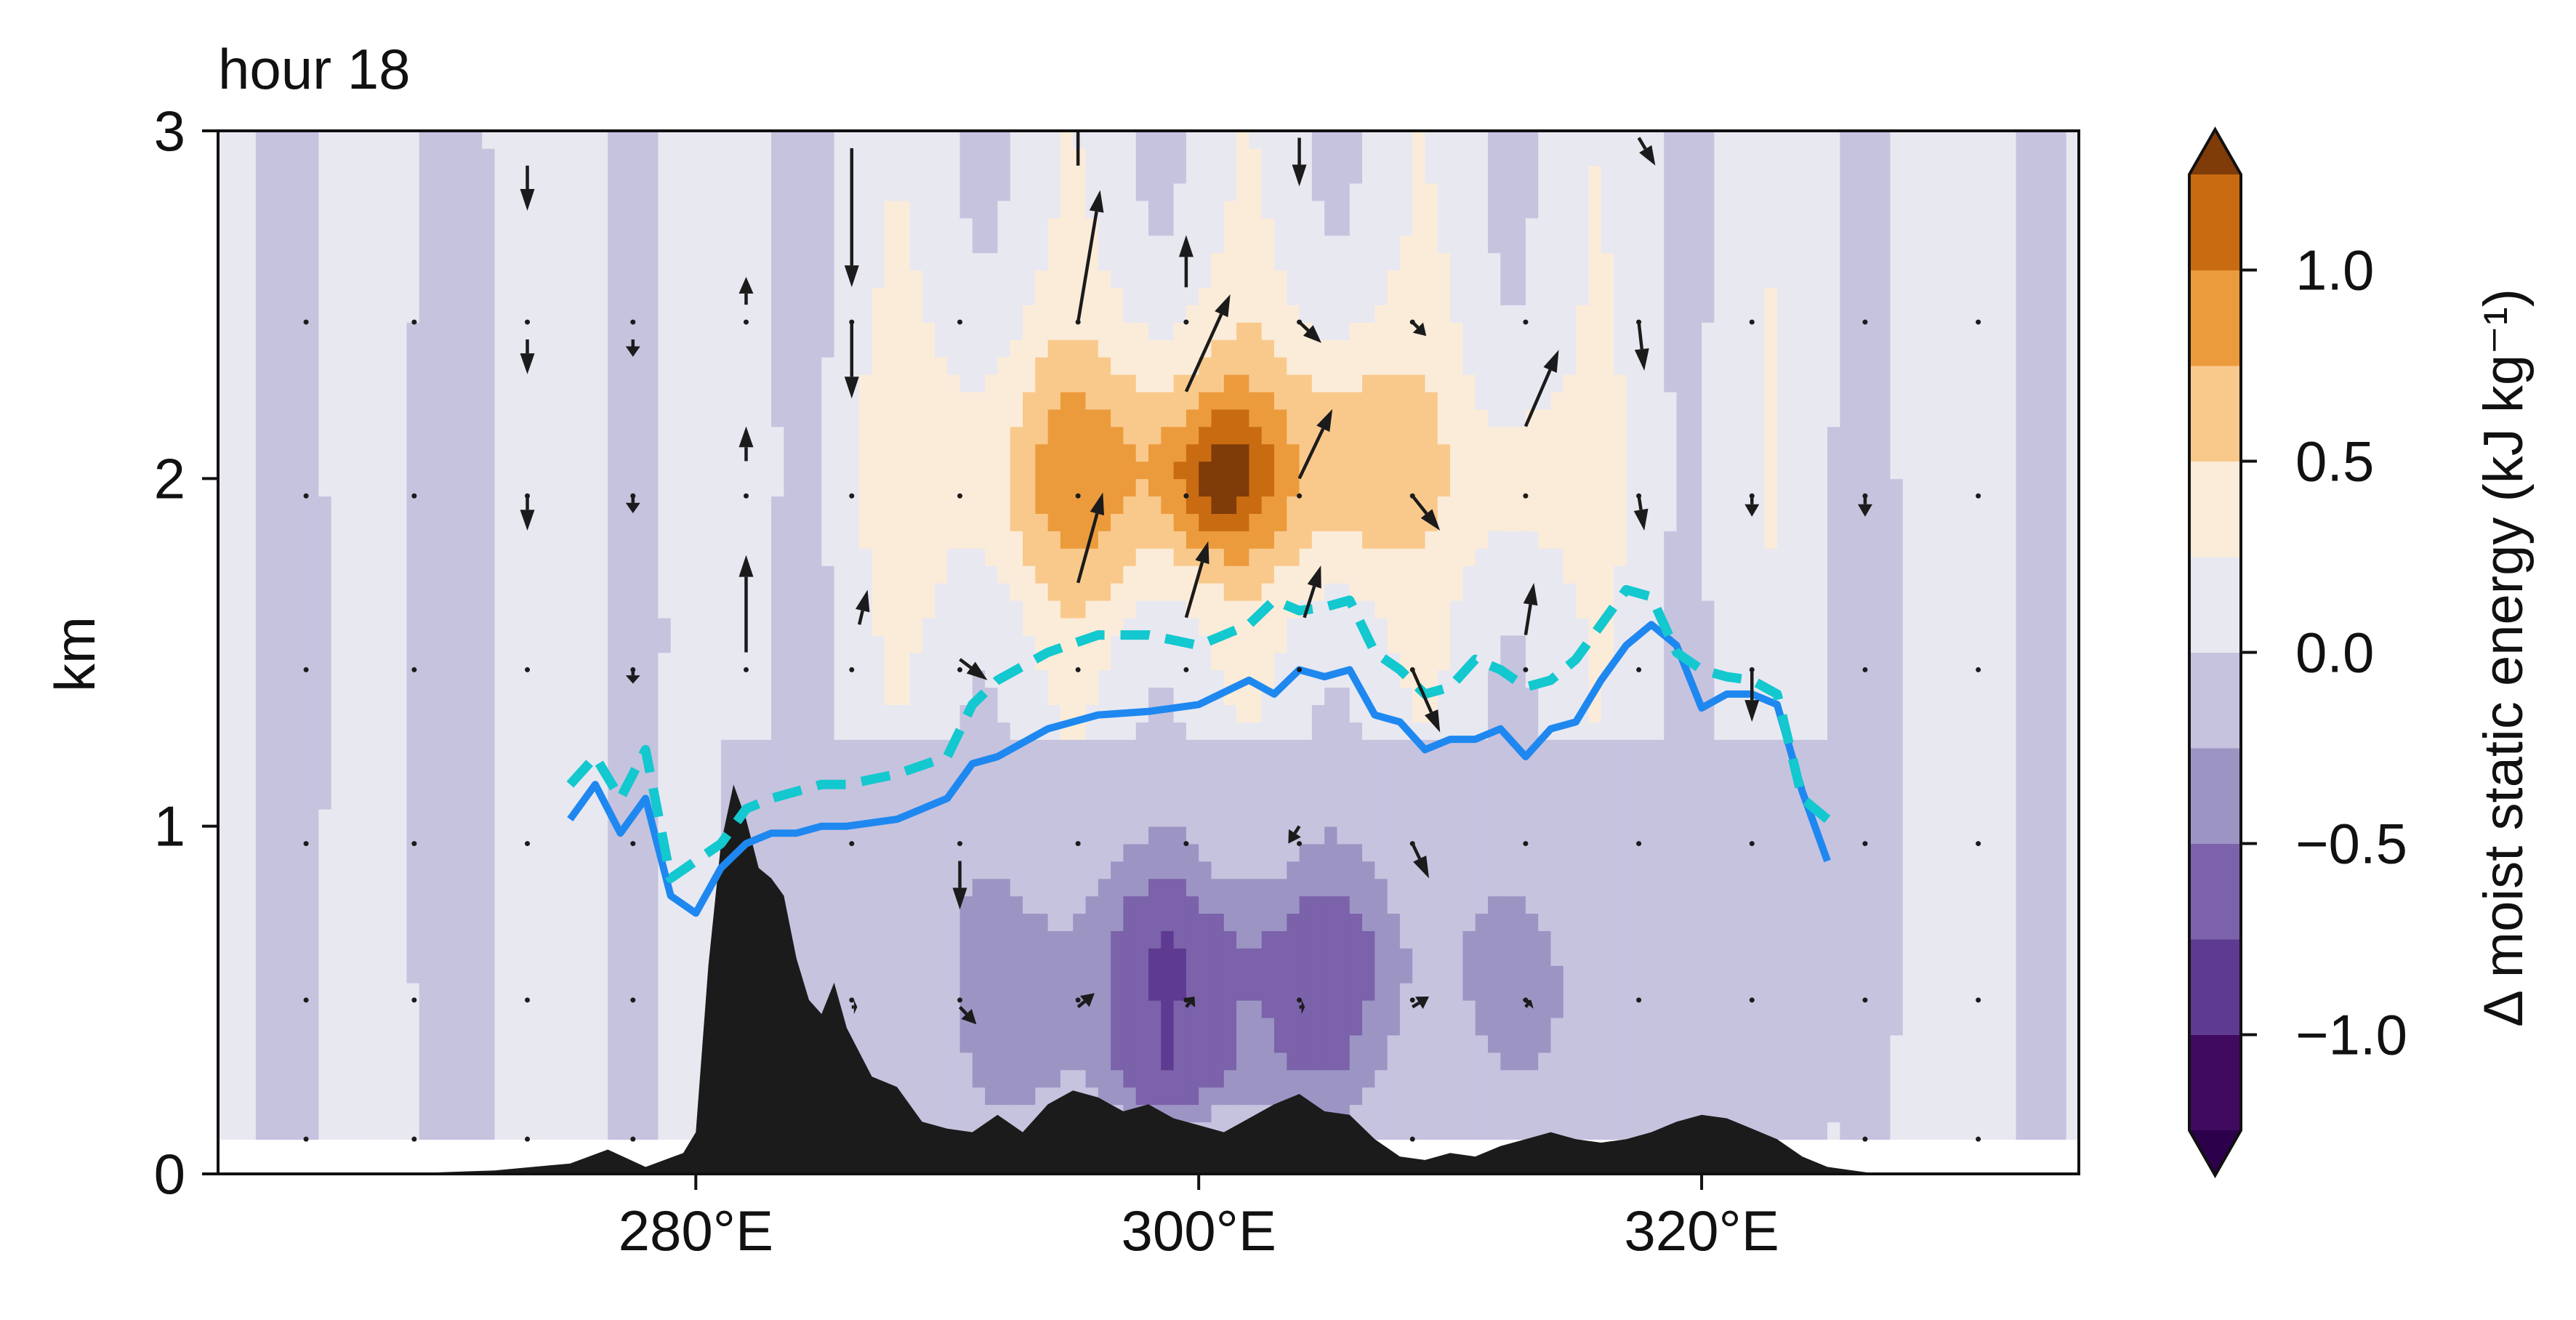  Describe the element at coordinates (2215, 151) in the screenshot. I see `colorbar-over-extension` at that location.